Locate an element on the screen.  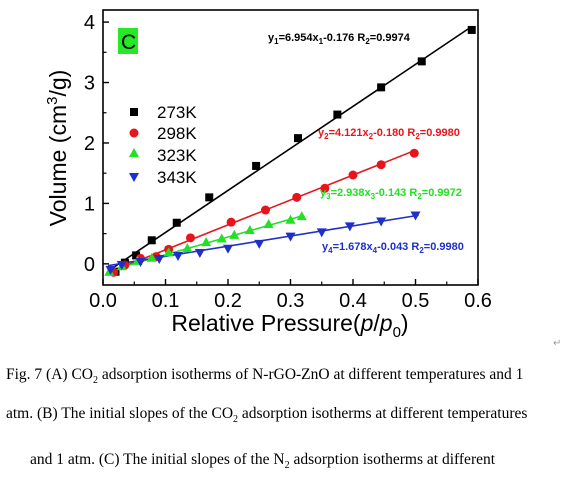
legend-label-343K: 343K is located at coordinates (177, 177).